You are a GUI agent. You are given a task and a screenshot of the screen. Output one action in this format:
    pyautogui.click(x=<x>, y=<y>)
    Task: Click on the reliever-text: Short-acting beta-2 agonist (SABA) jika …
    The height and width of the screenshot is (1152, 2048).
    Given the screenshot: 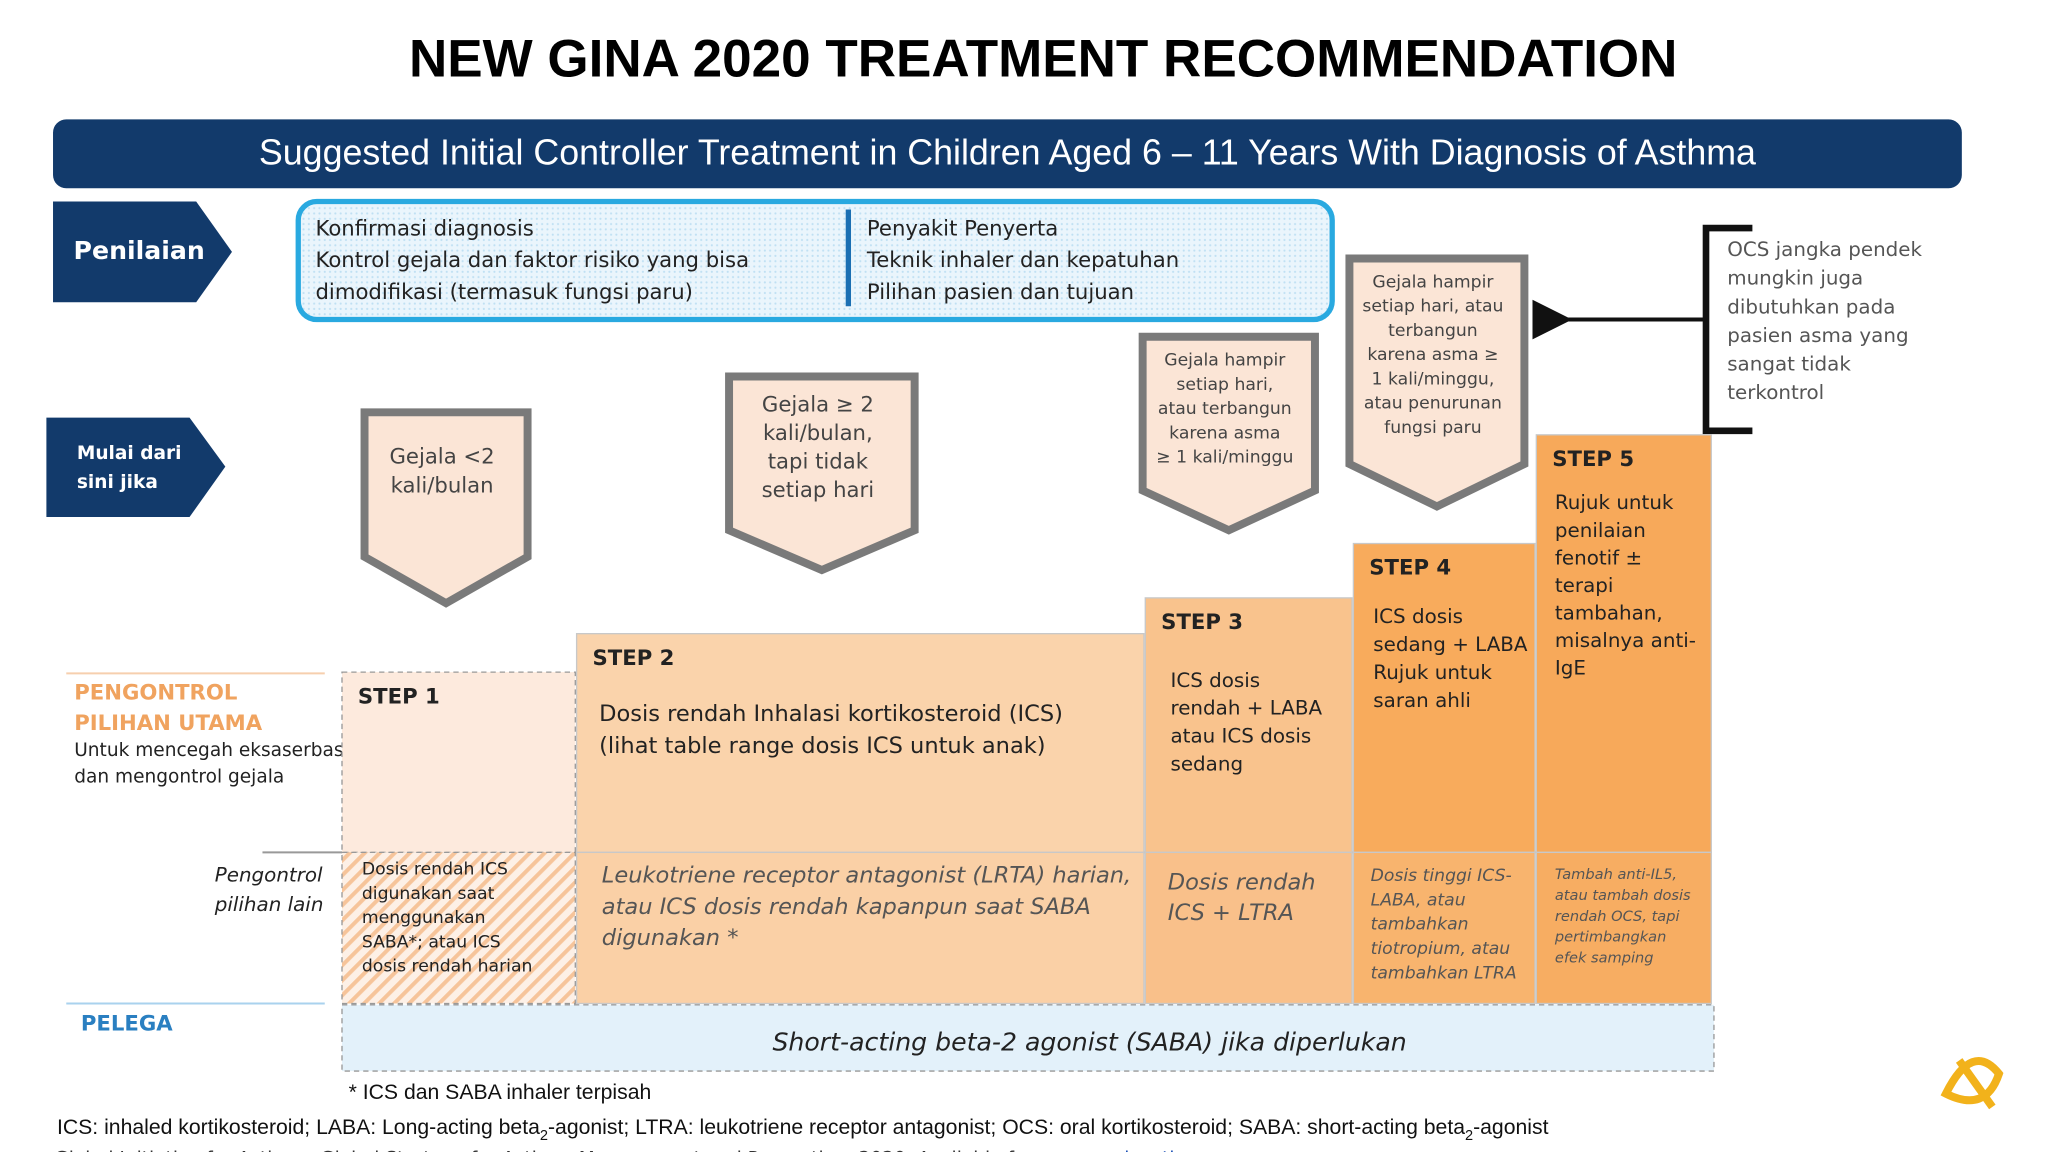 What is the action you would take?
    pyautogui.click(x=1089, y=1041)
    